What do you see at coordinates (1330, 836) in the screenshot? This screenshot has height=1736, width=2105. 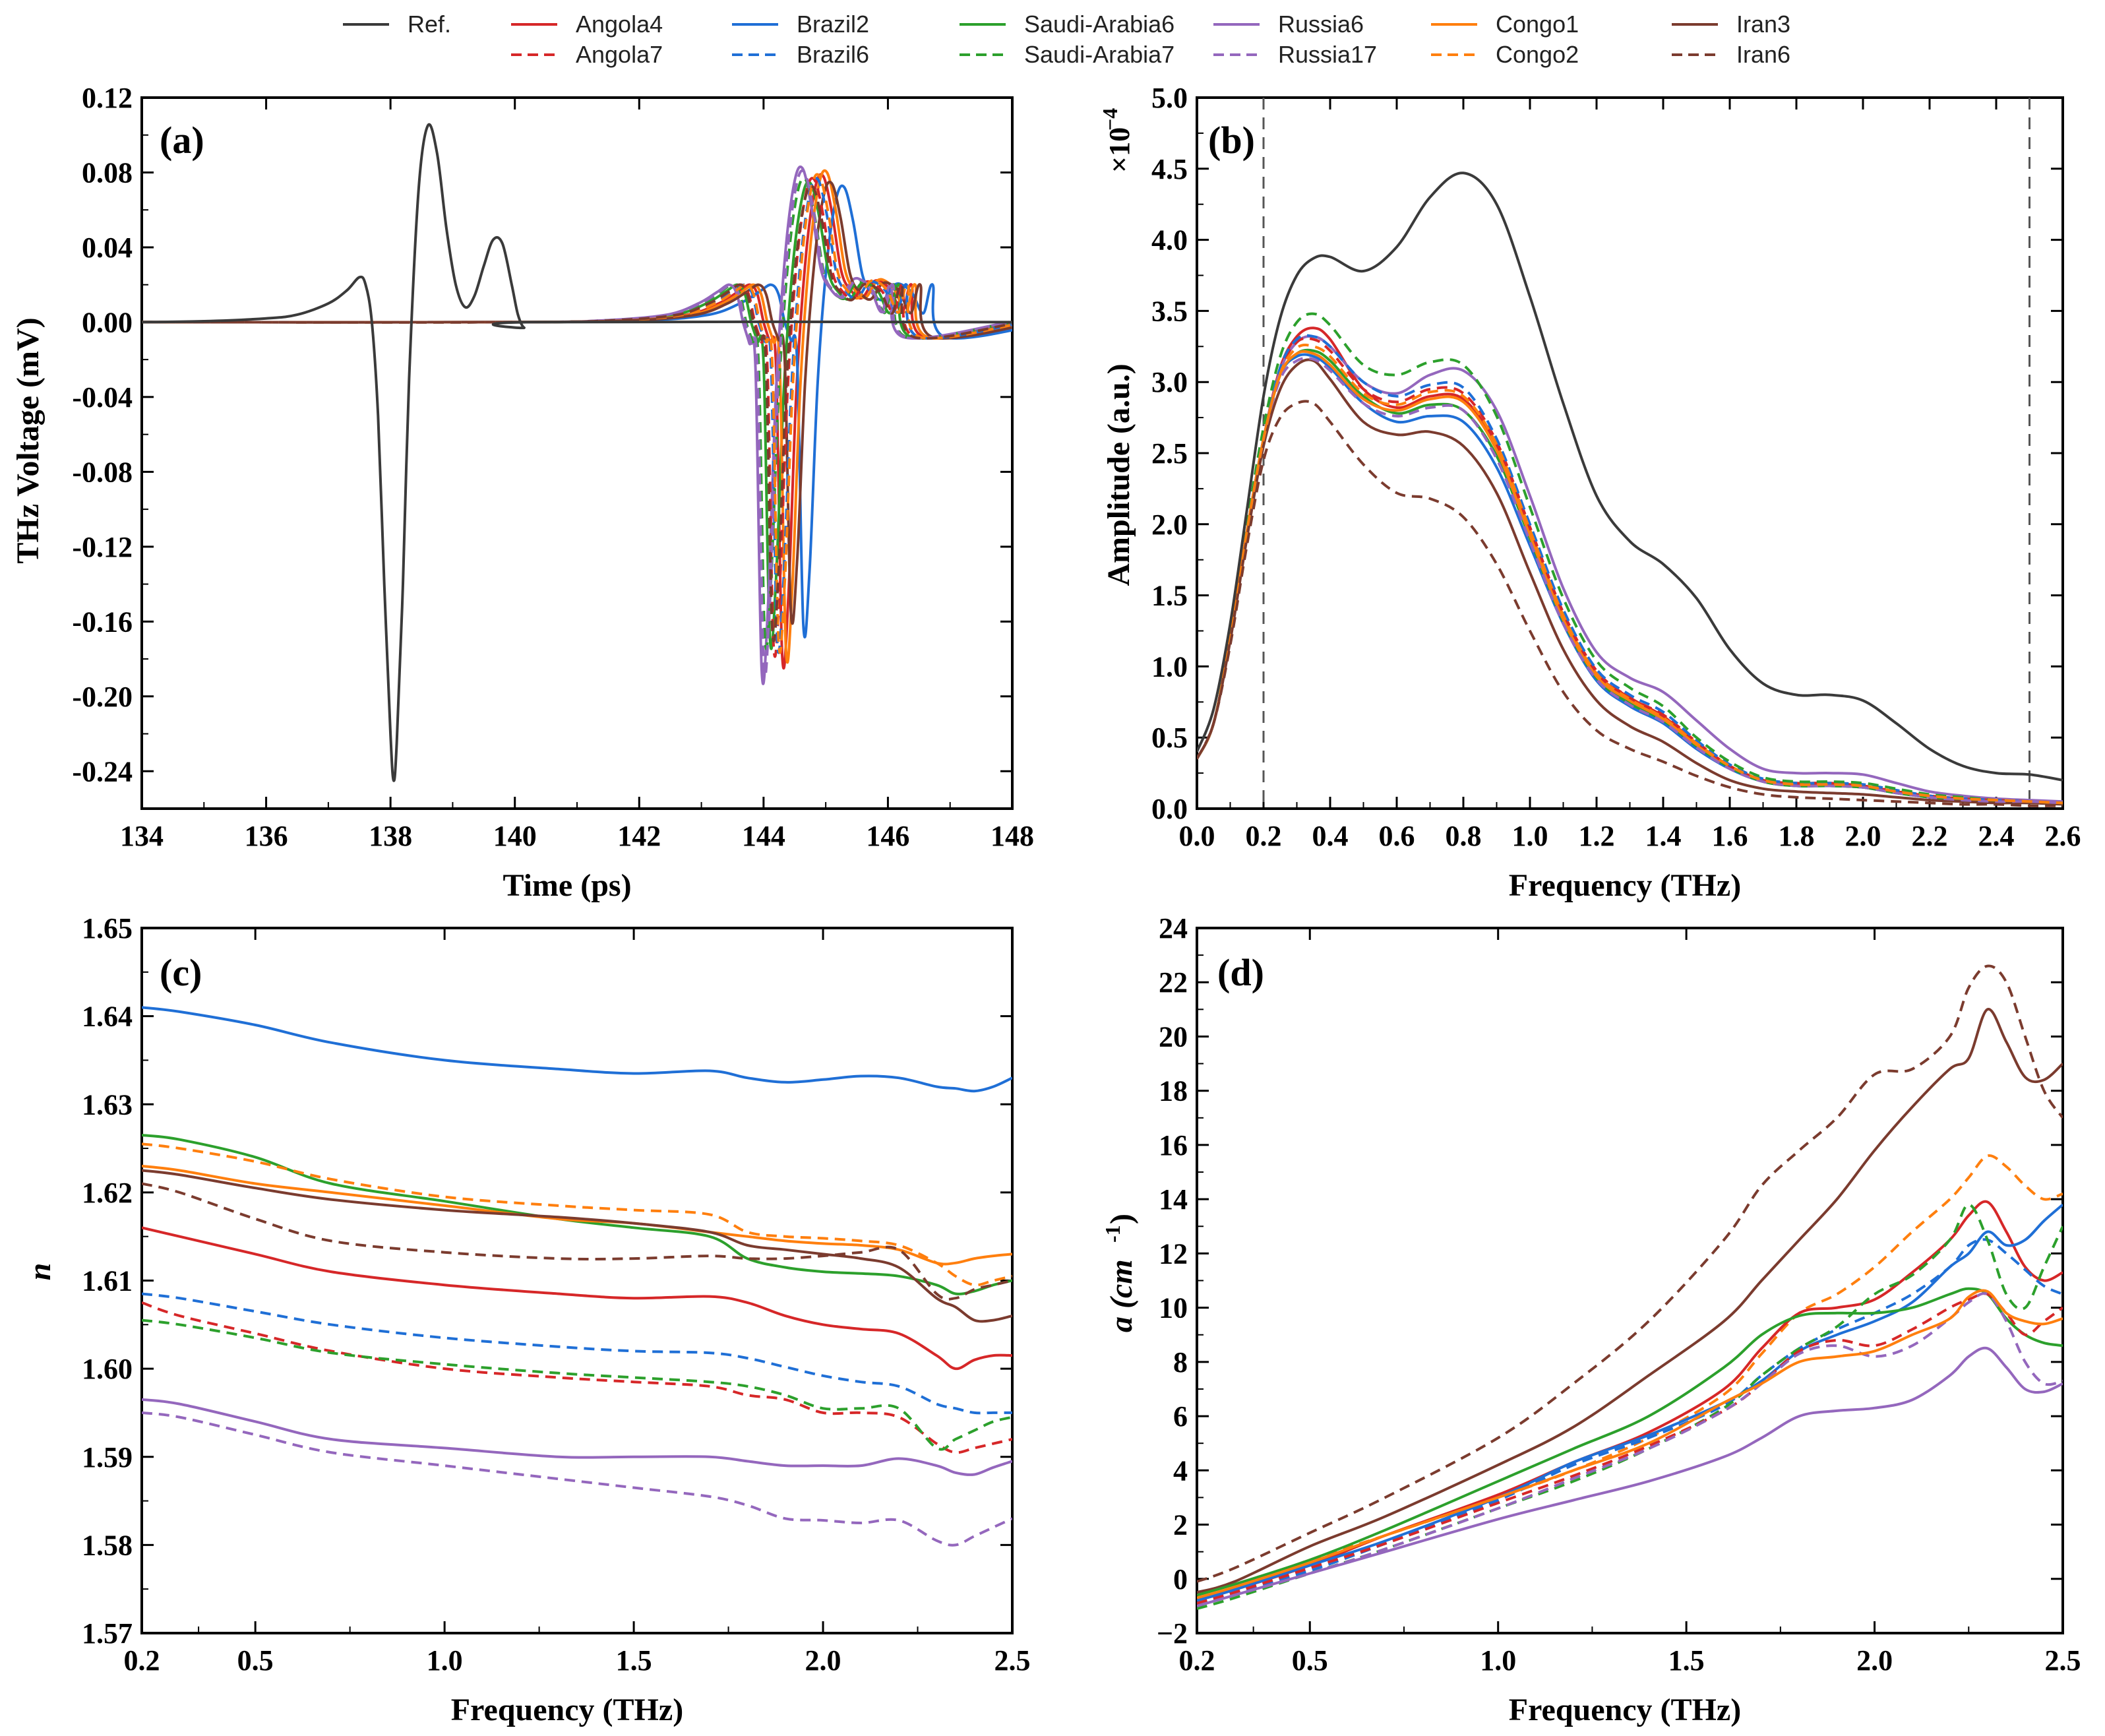 I see `panel-b-xtick-label: 0.4` at bounding box center [1330, 836].